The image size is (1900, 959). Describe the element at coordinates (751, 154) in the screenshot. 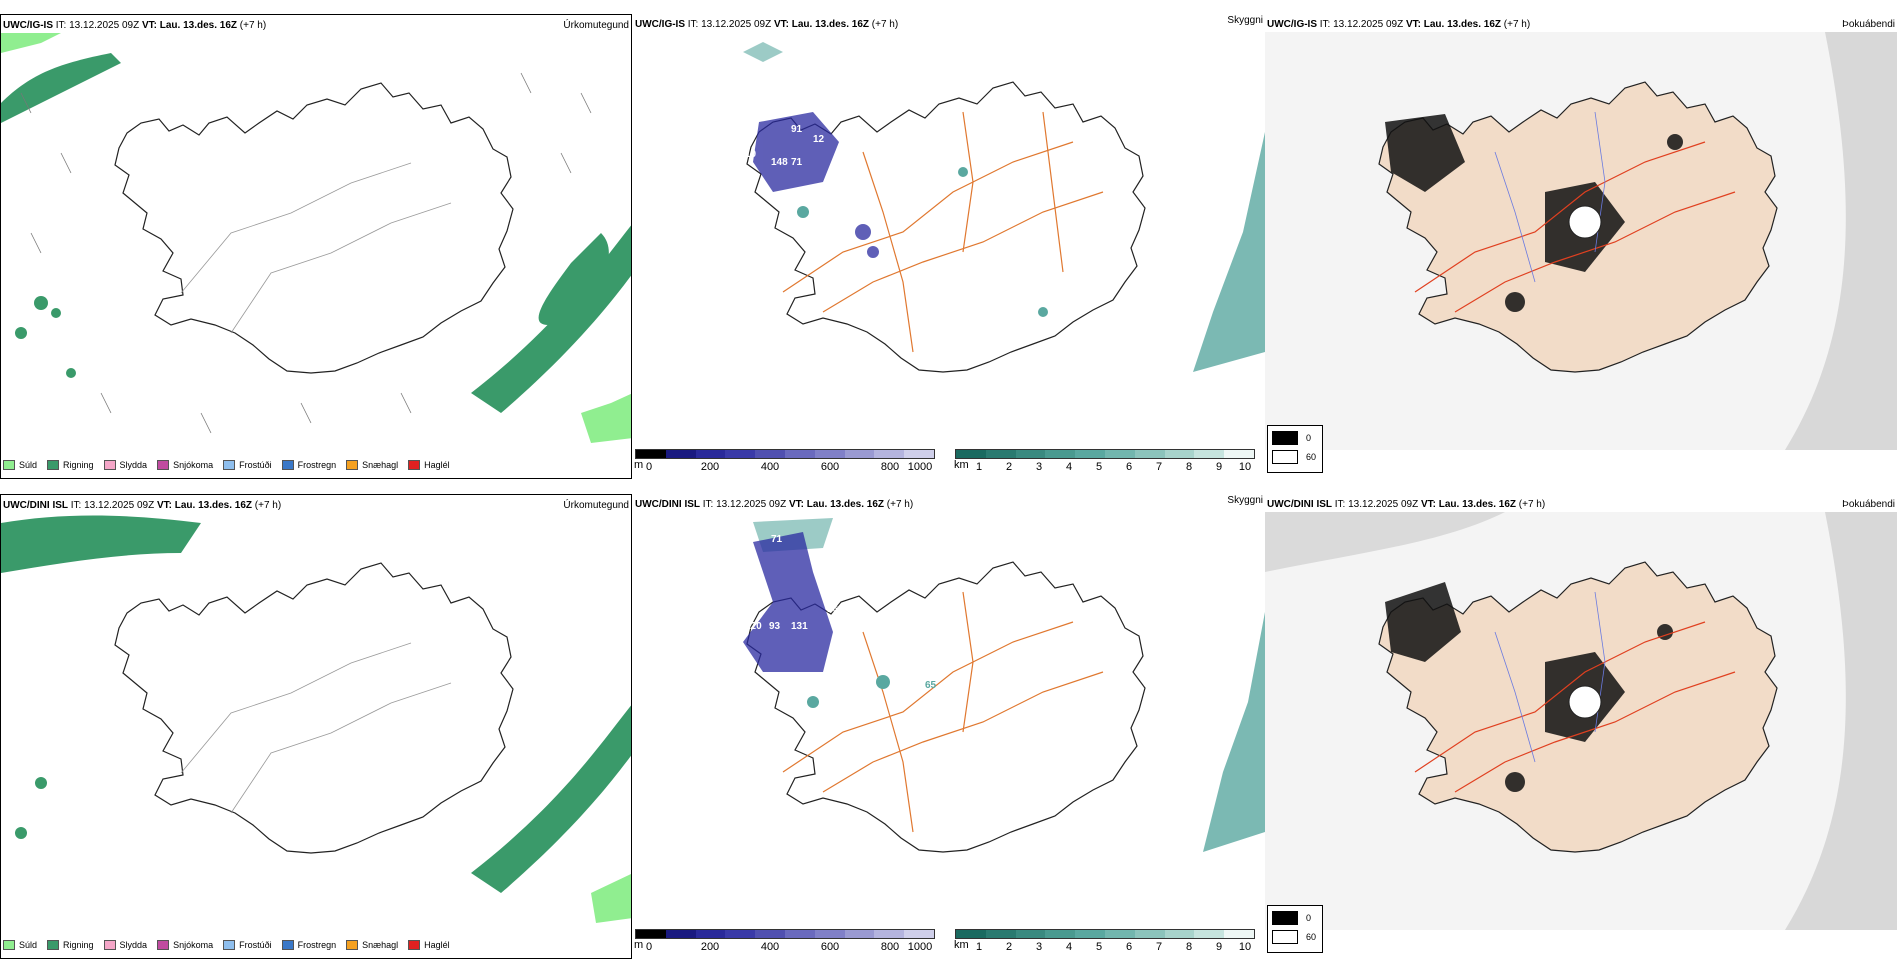

I see `ceiling-label: 10` at that location.